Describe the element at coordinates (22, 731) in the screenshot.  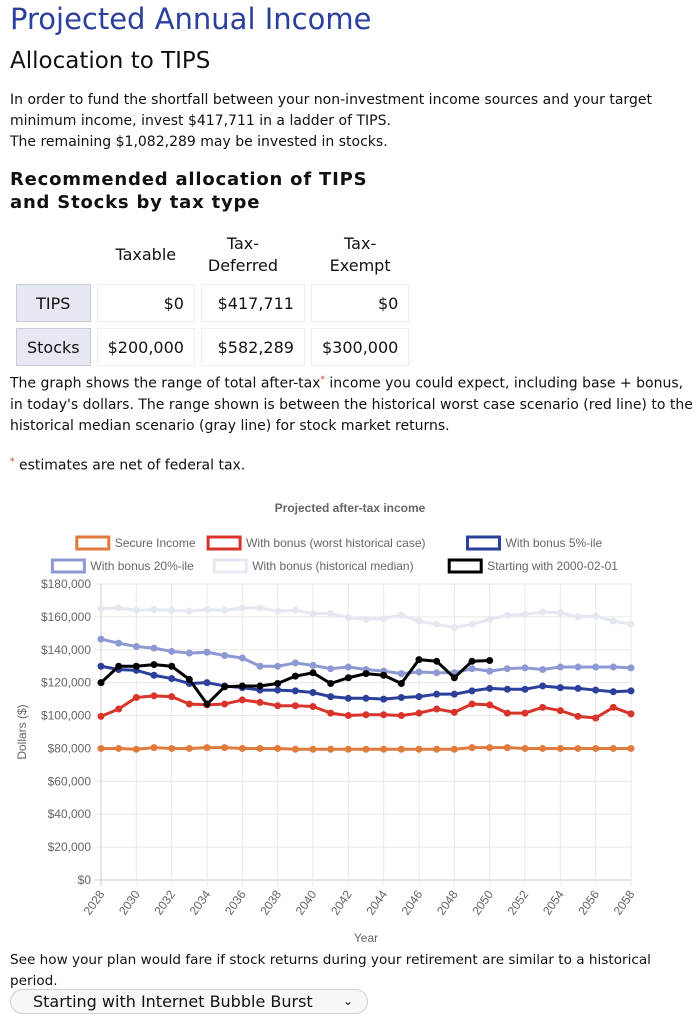
I see `y-axis-label: Dollars ($)` at that location.